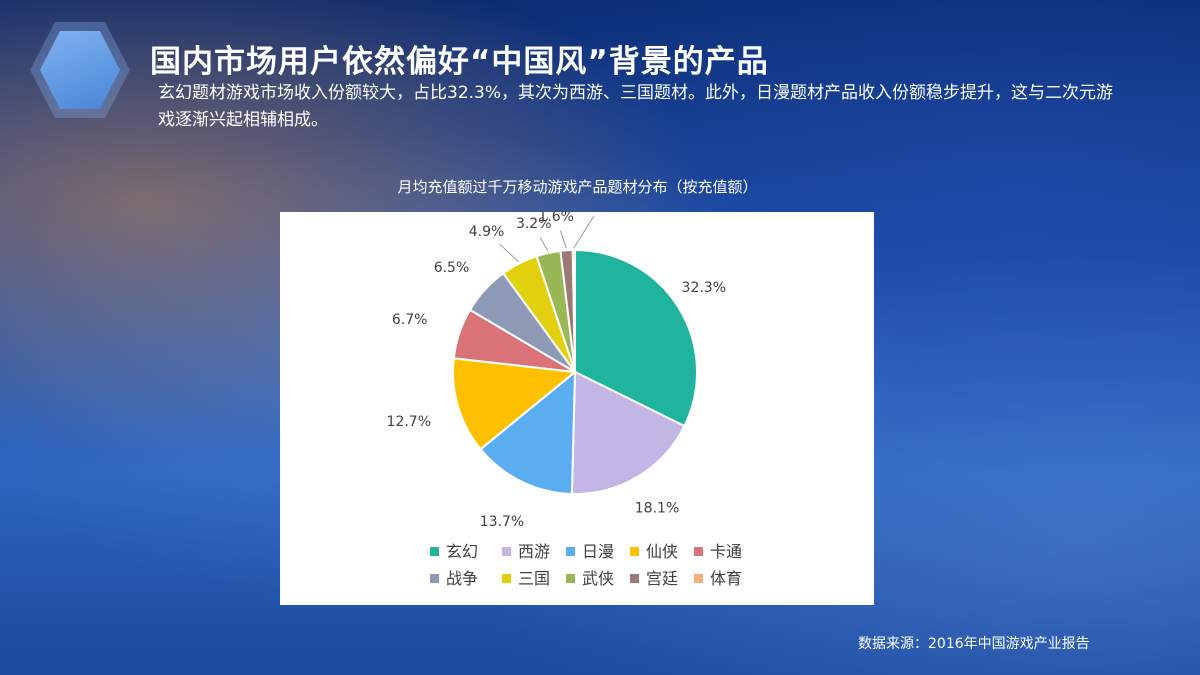 The image size is (1200, 675). I want to click on legend-swatch-仙侠, so click(634, 551).